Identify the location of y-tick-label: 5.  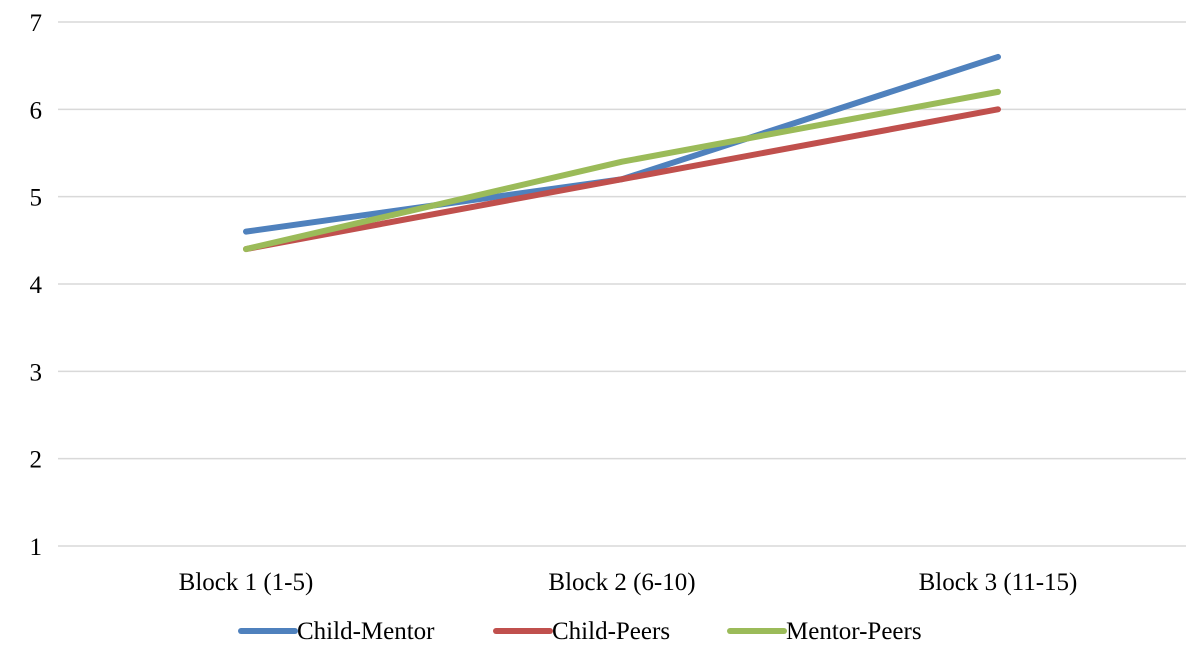
(36, 198).